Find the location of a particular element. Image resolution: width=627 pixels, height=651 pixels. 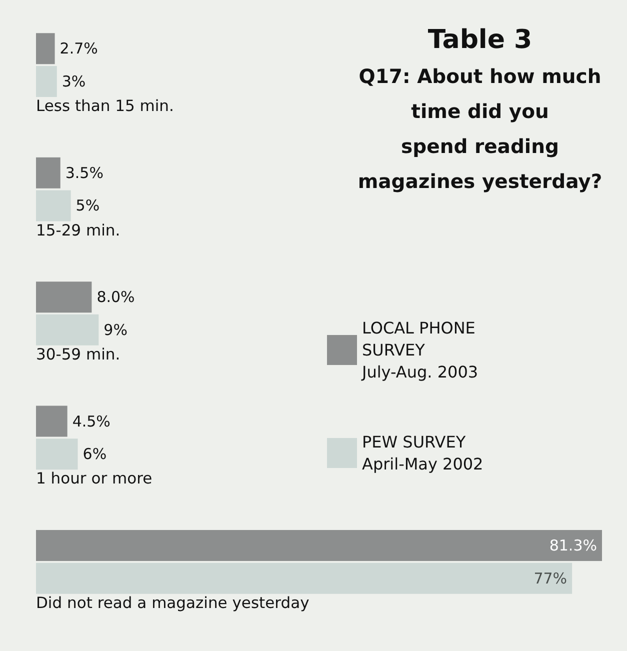

legend-label: PEW SURVEY April-May 2002 is located at coordinates (423, 453).